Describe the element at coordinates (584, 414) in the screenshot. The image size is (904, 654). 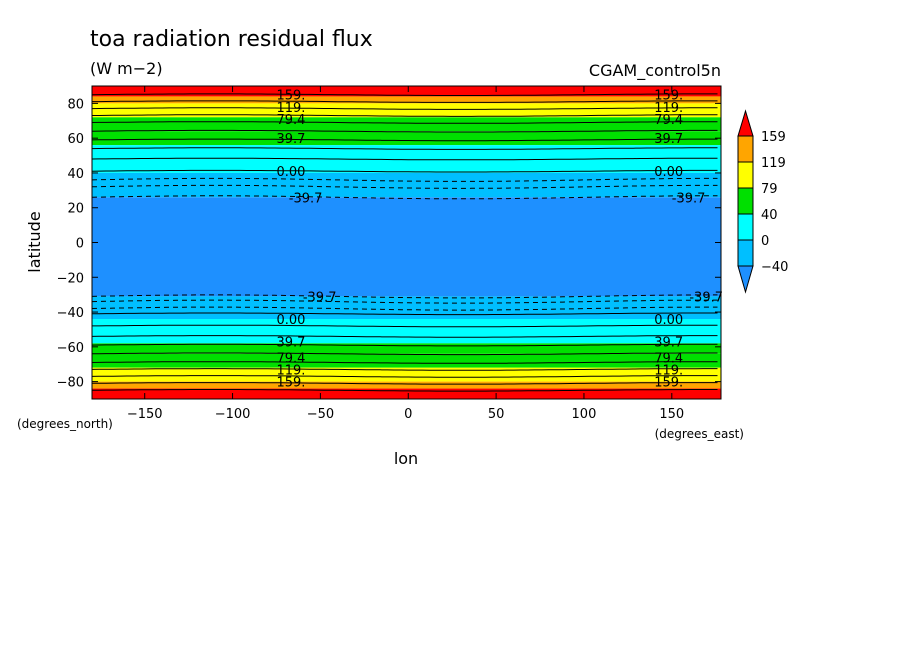
I see `x-tick-label: 100` at that location.